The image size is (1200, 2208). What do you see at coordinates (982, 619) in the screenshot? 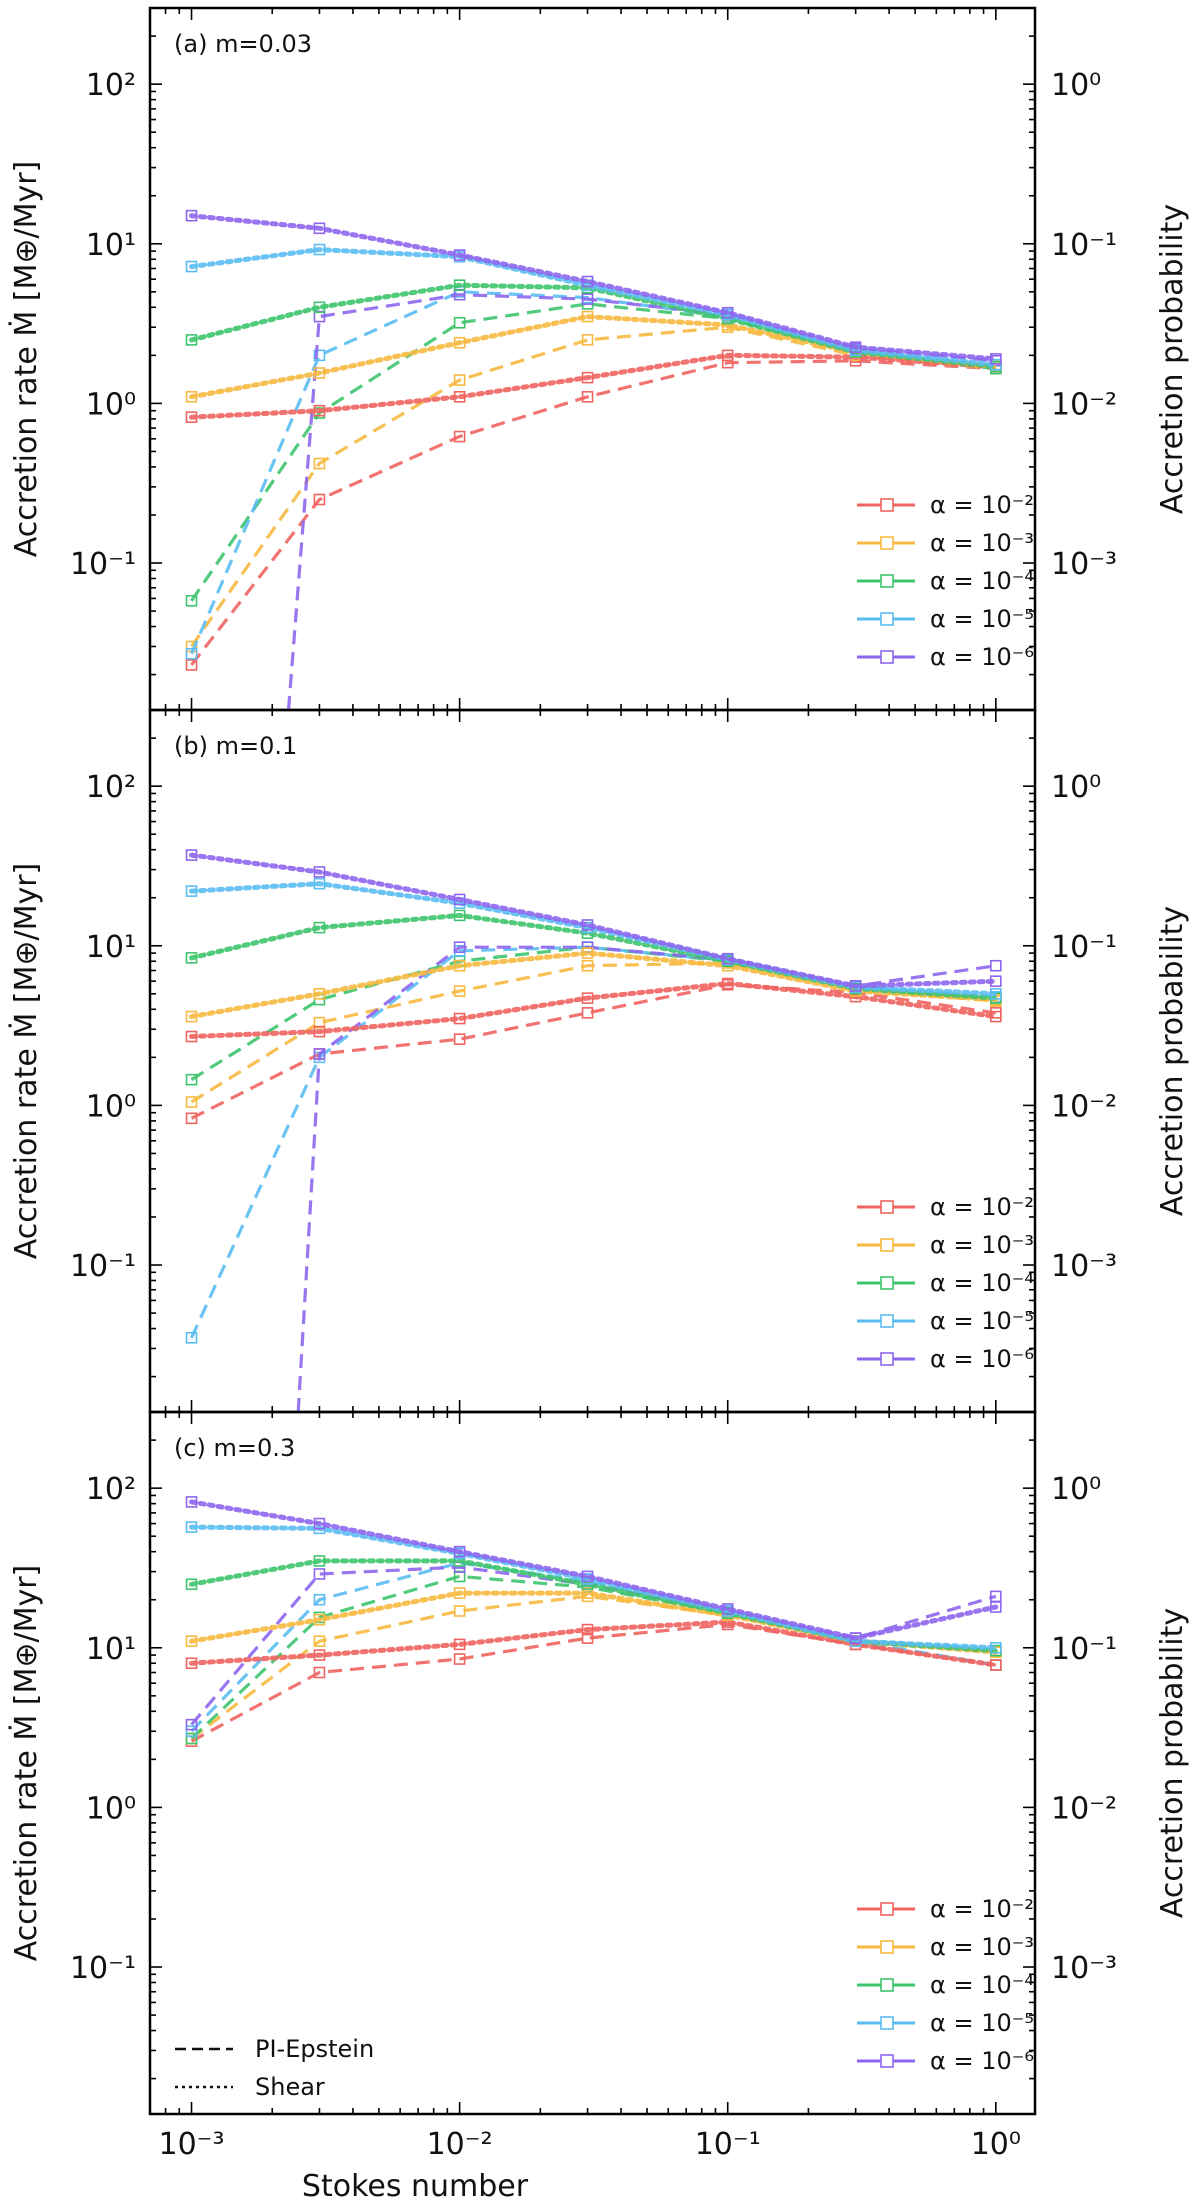
I see `legend-label-alpha-5: α = 10⁻⁵` at bounding box center [982, 619].